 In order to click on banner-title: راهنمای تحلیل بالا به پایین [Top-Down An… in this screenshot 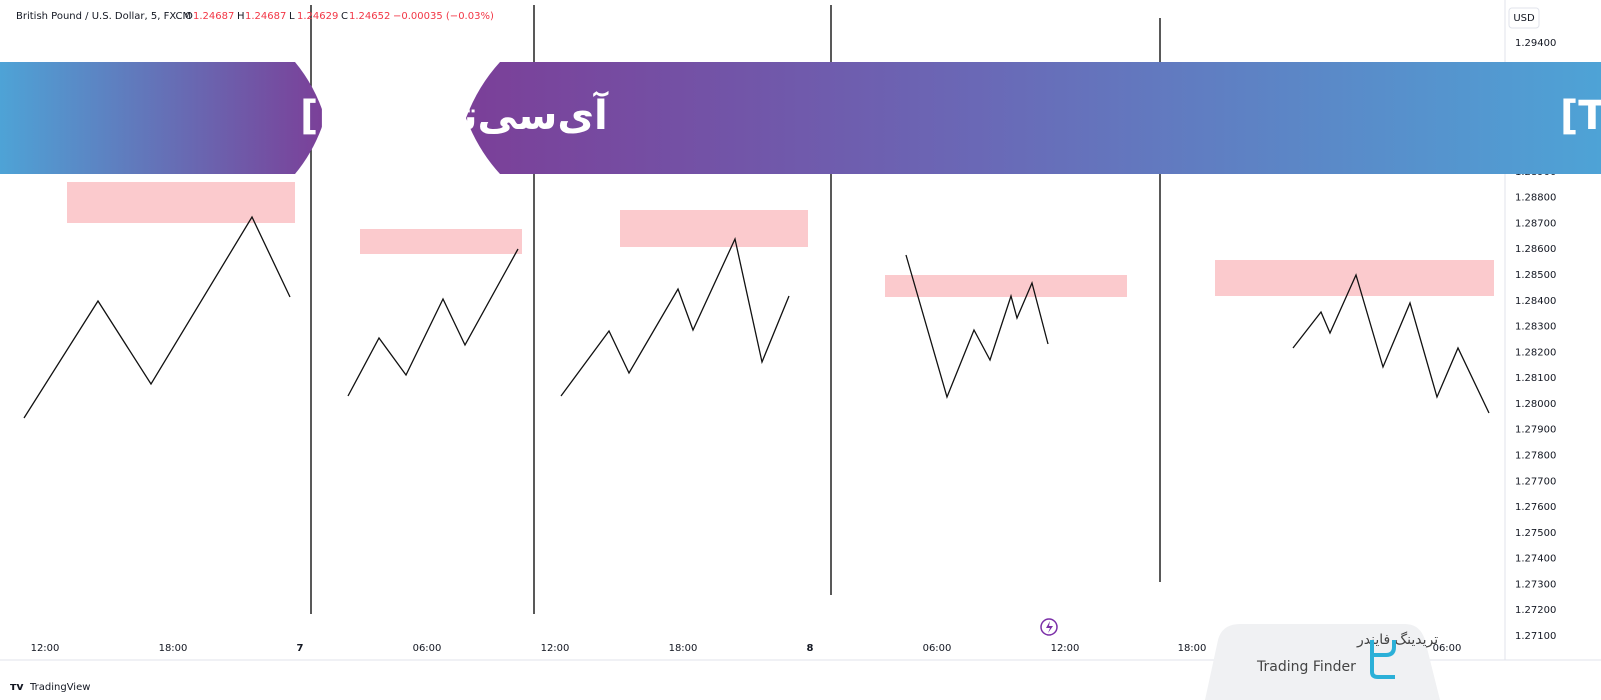, I will do `click(1580, 116)`.